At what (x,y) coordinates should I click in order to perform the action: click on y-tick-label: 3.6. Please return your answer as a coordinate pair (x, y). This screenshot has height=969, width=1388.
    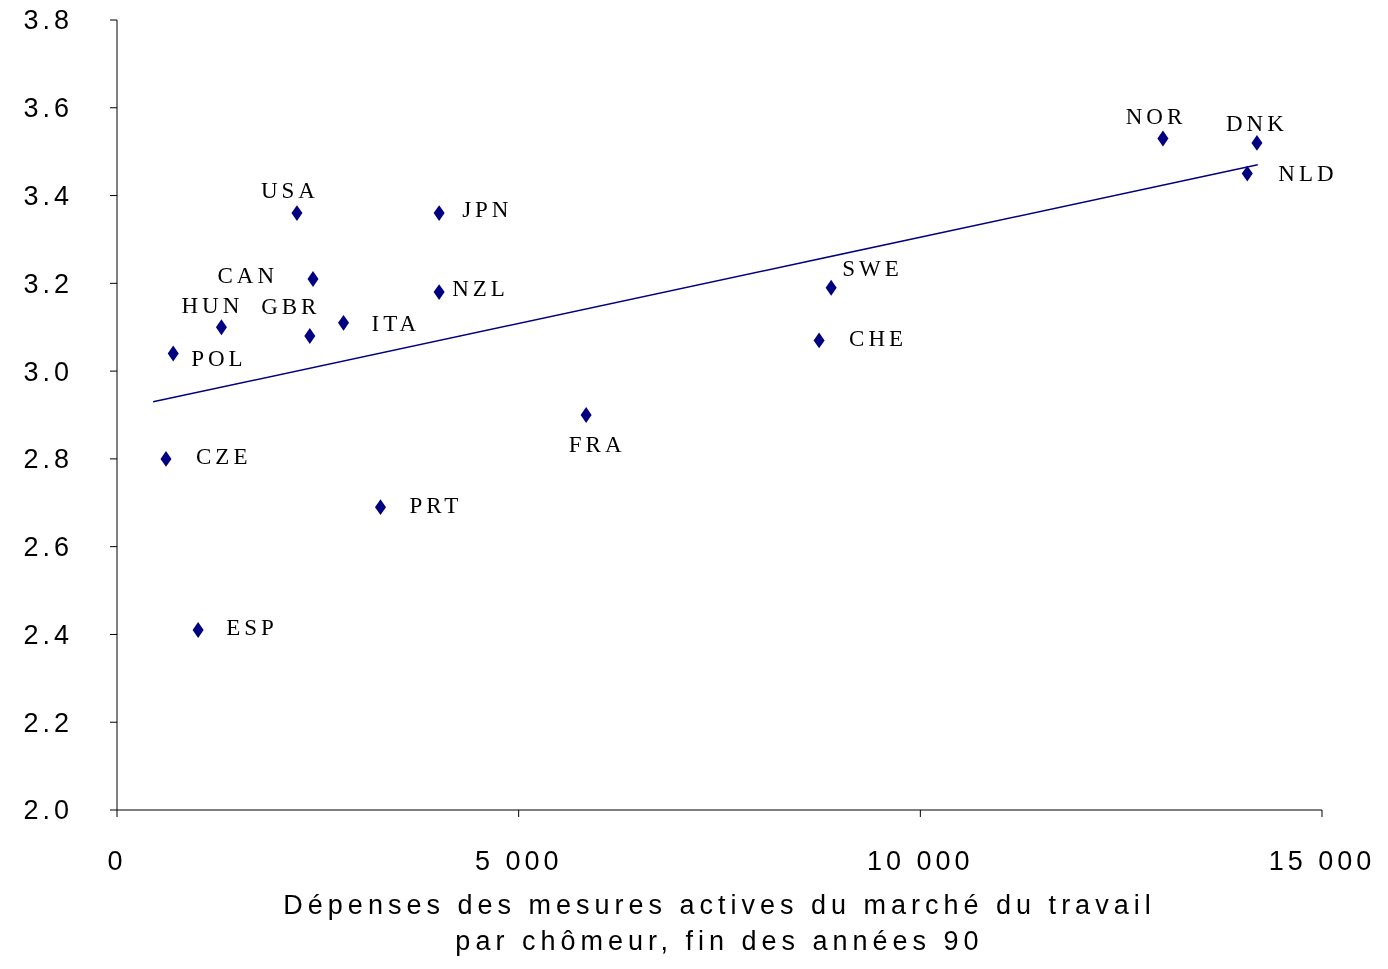
    Looking at the image, I should click on (48, 108).